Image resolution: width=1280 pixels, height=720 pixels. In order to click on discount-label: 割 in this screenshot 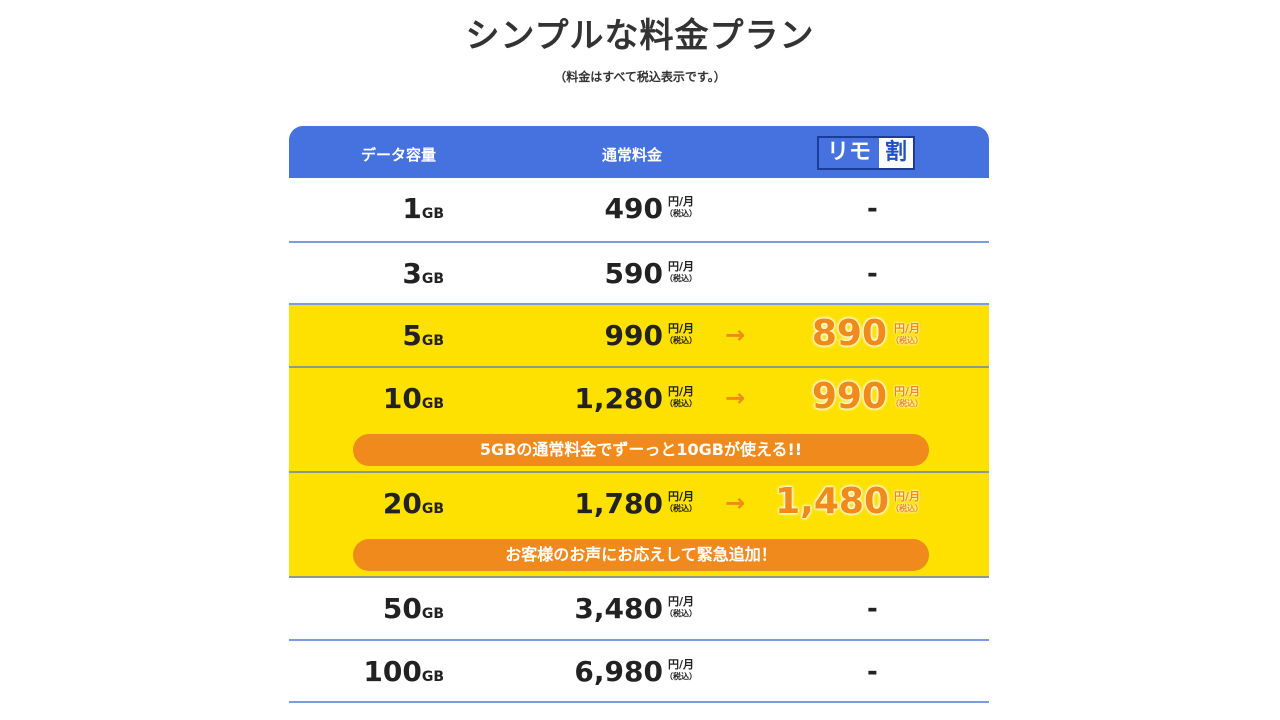, I will do `click(896, 153)`.